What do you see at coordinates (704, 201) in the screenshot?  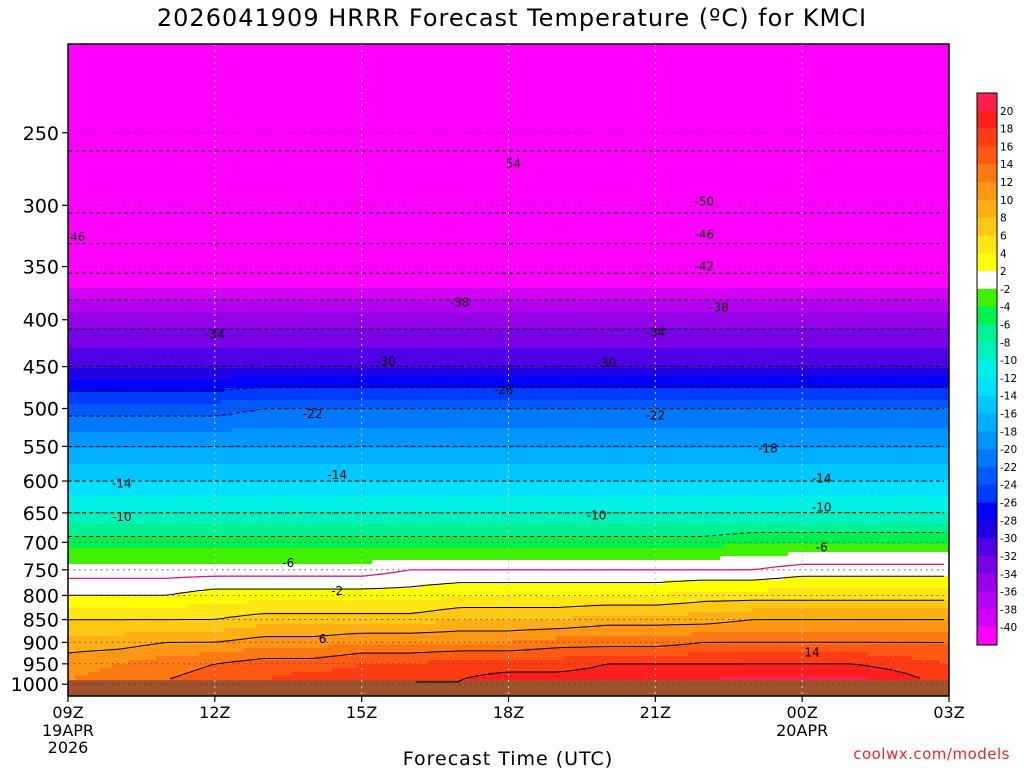 I see `isotherm-label: -50` at bounding box center [704, 201].